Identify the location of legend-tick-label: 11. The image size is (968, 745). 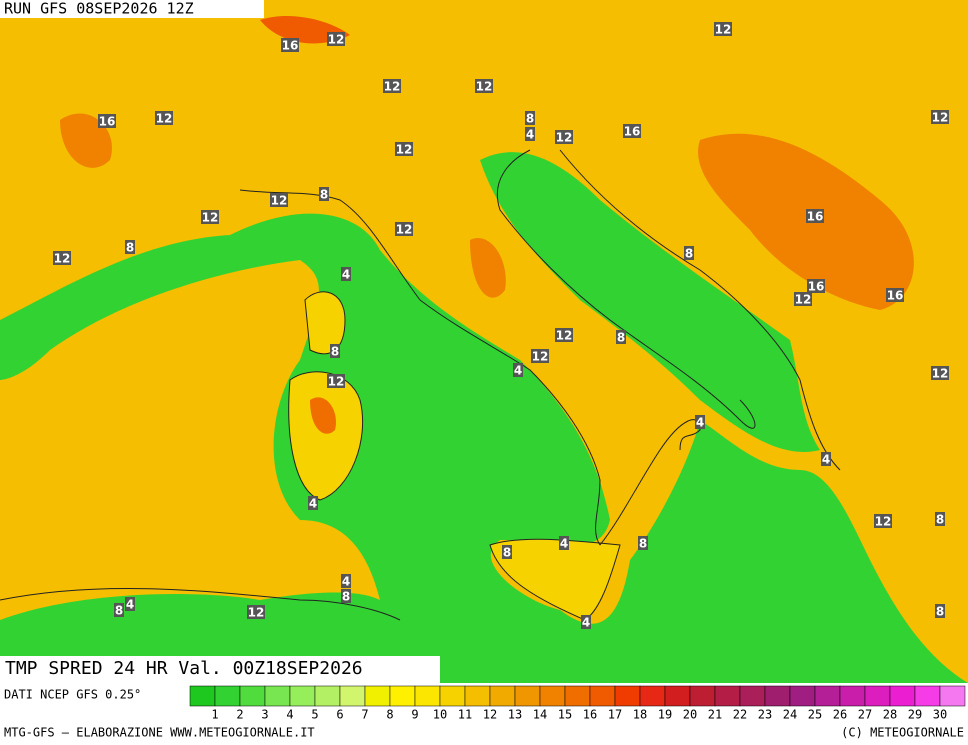
(465, 715).